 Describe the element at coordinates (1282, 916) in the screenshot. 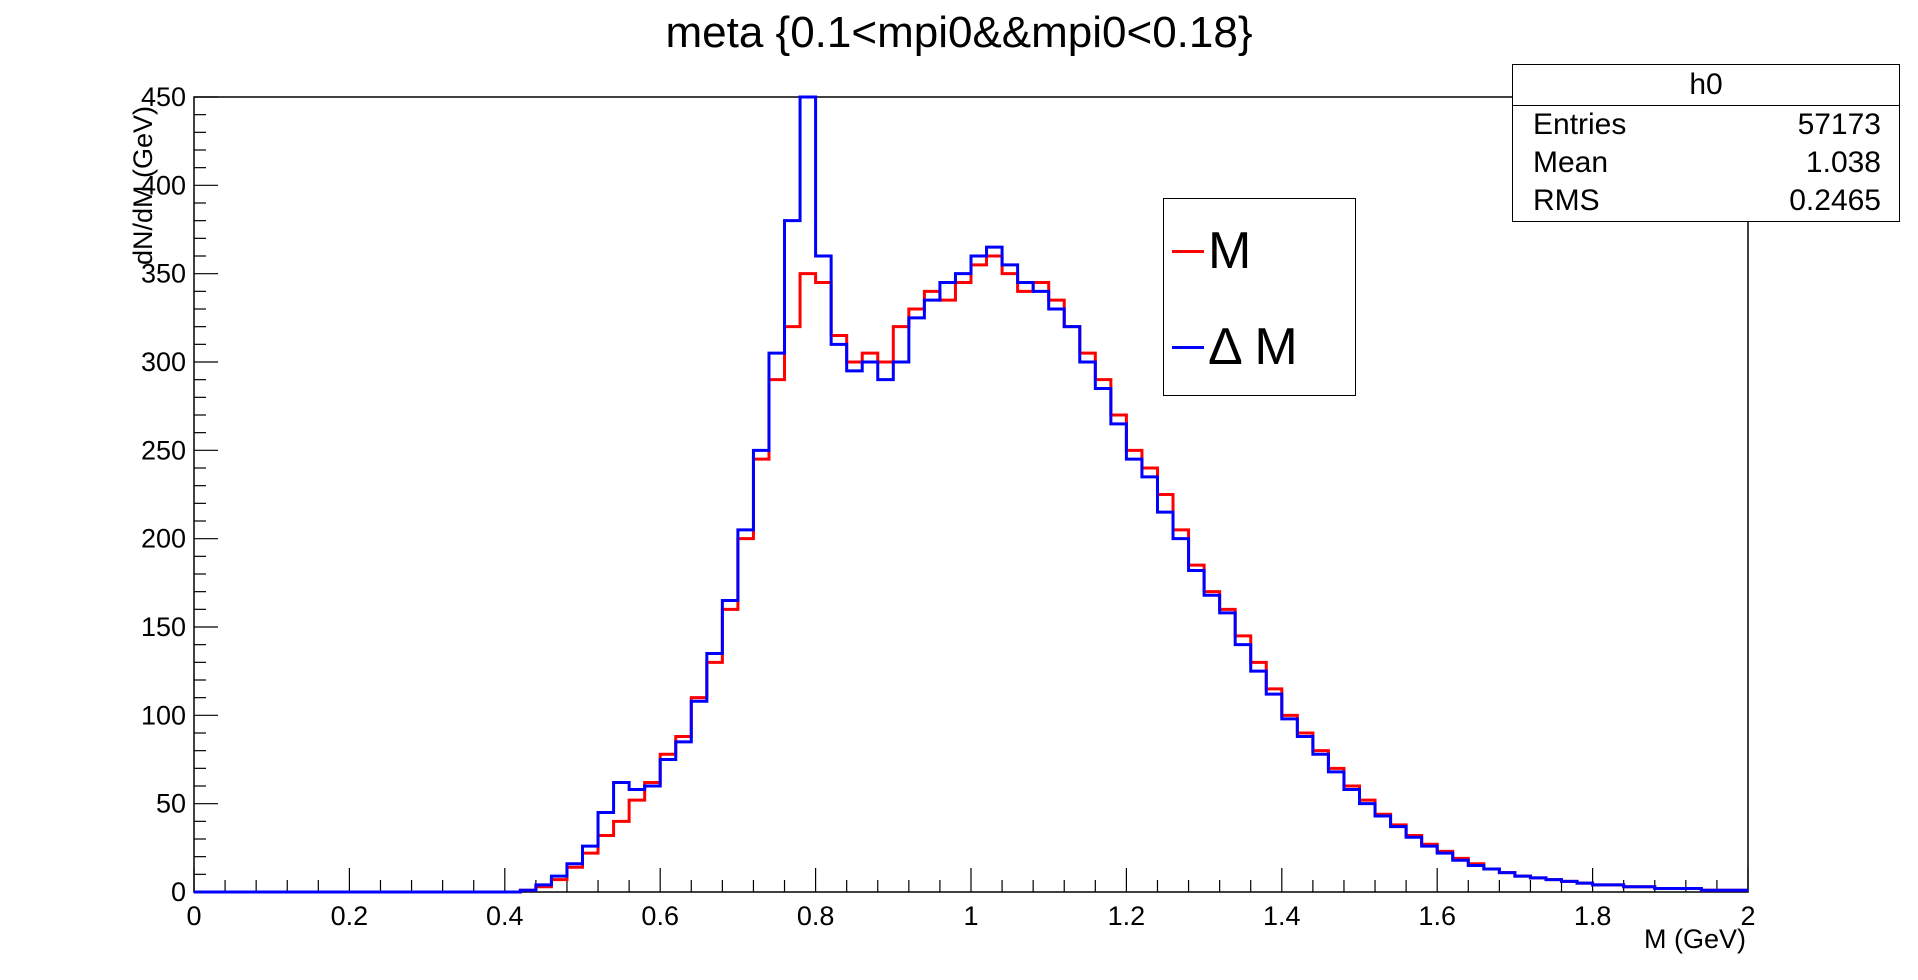

I see `x-tick-label: 1.4` at that location.